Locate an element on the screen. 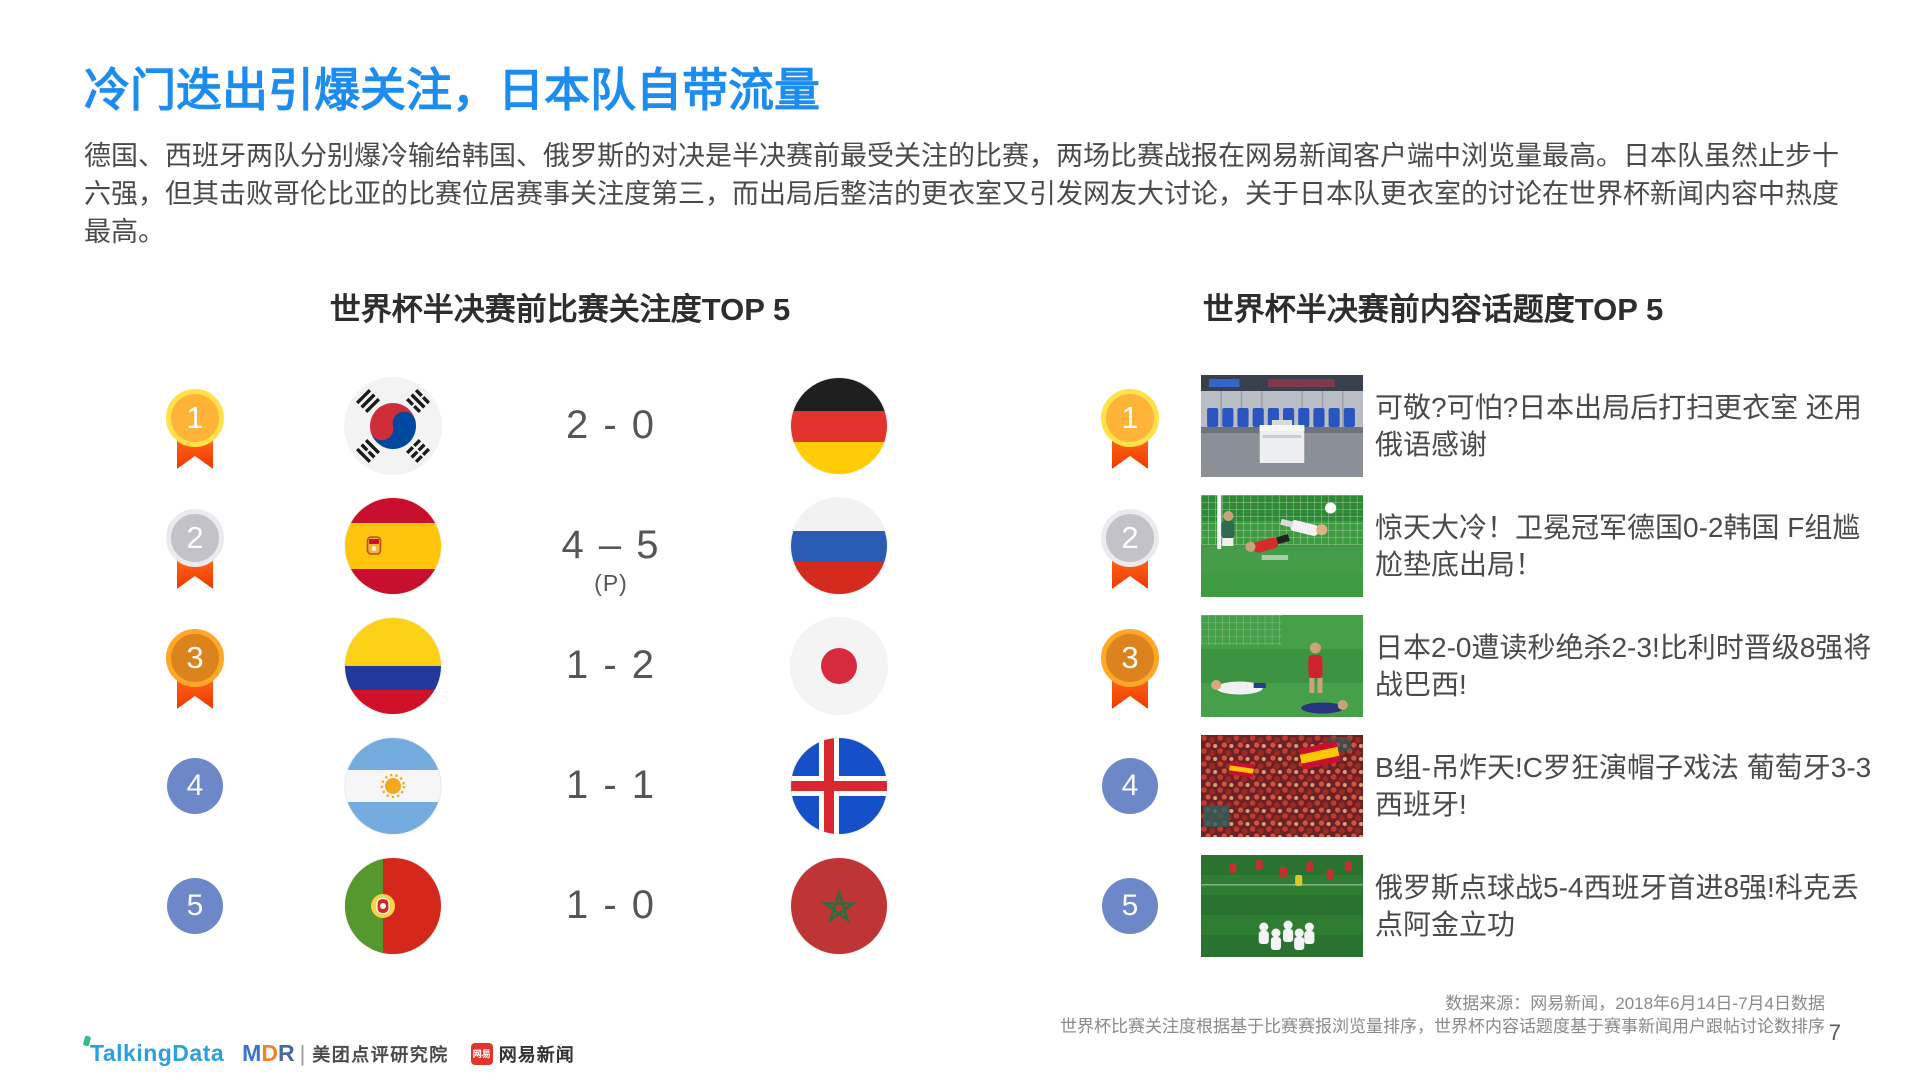 This screenshot has height=1080, width=1921. page-number: 7 is located at coordinates (1834, 1032).